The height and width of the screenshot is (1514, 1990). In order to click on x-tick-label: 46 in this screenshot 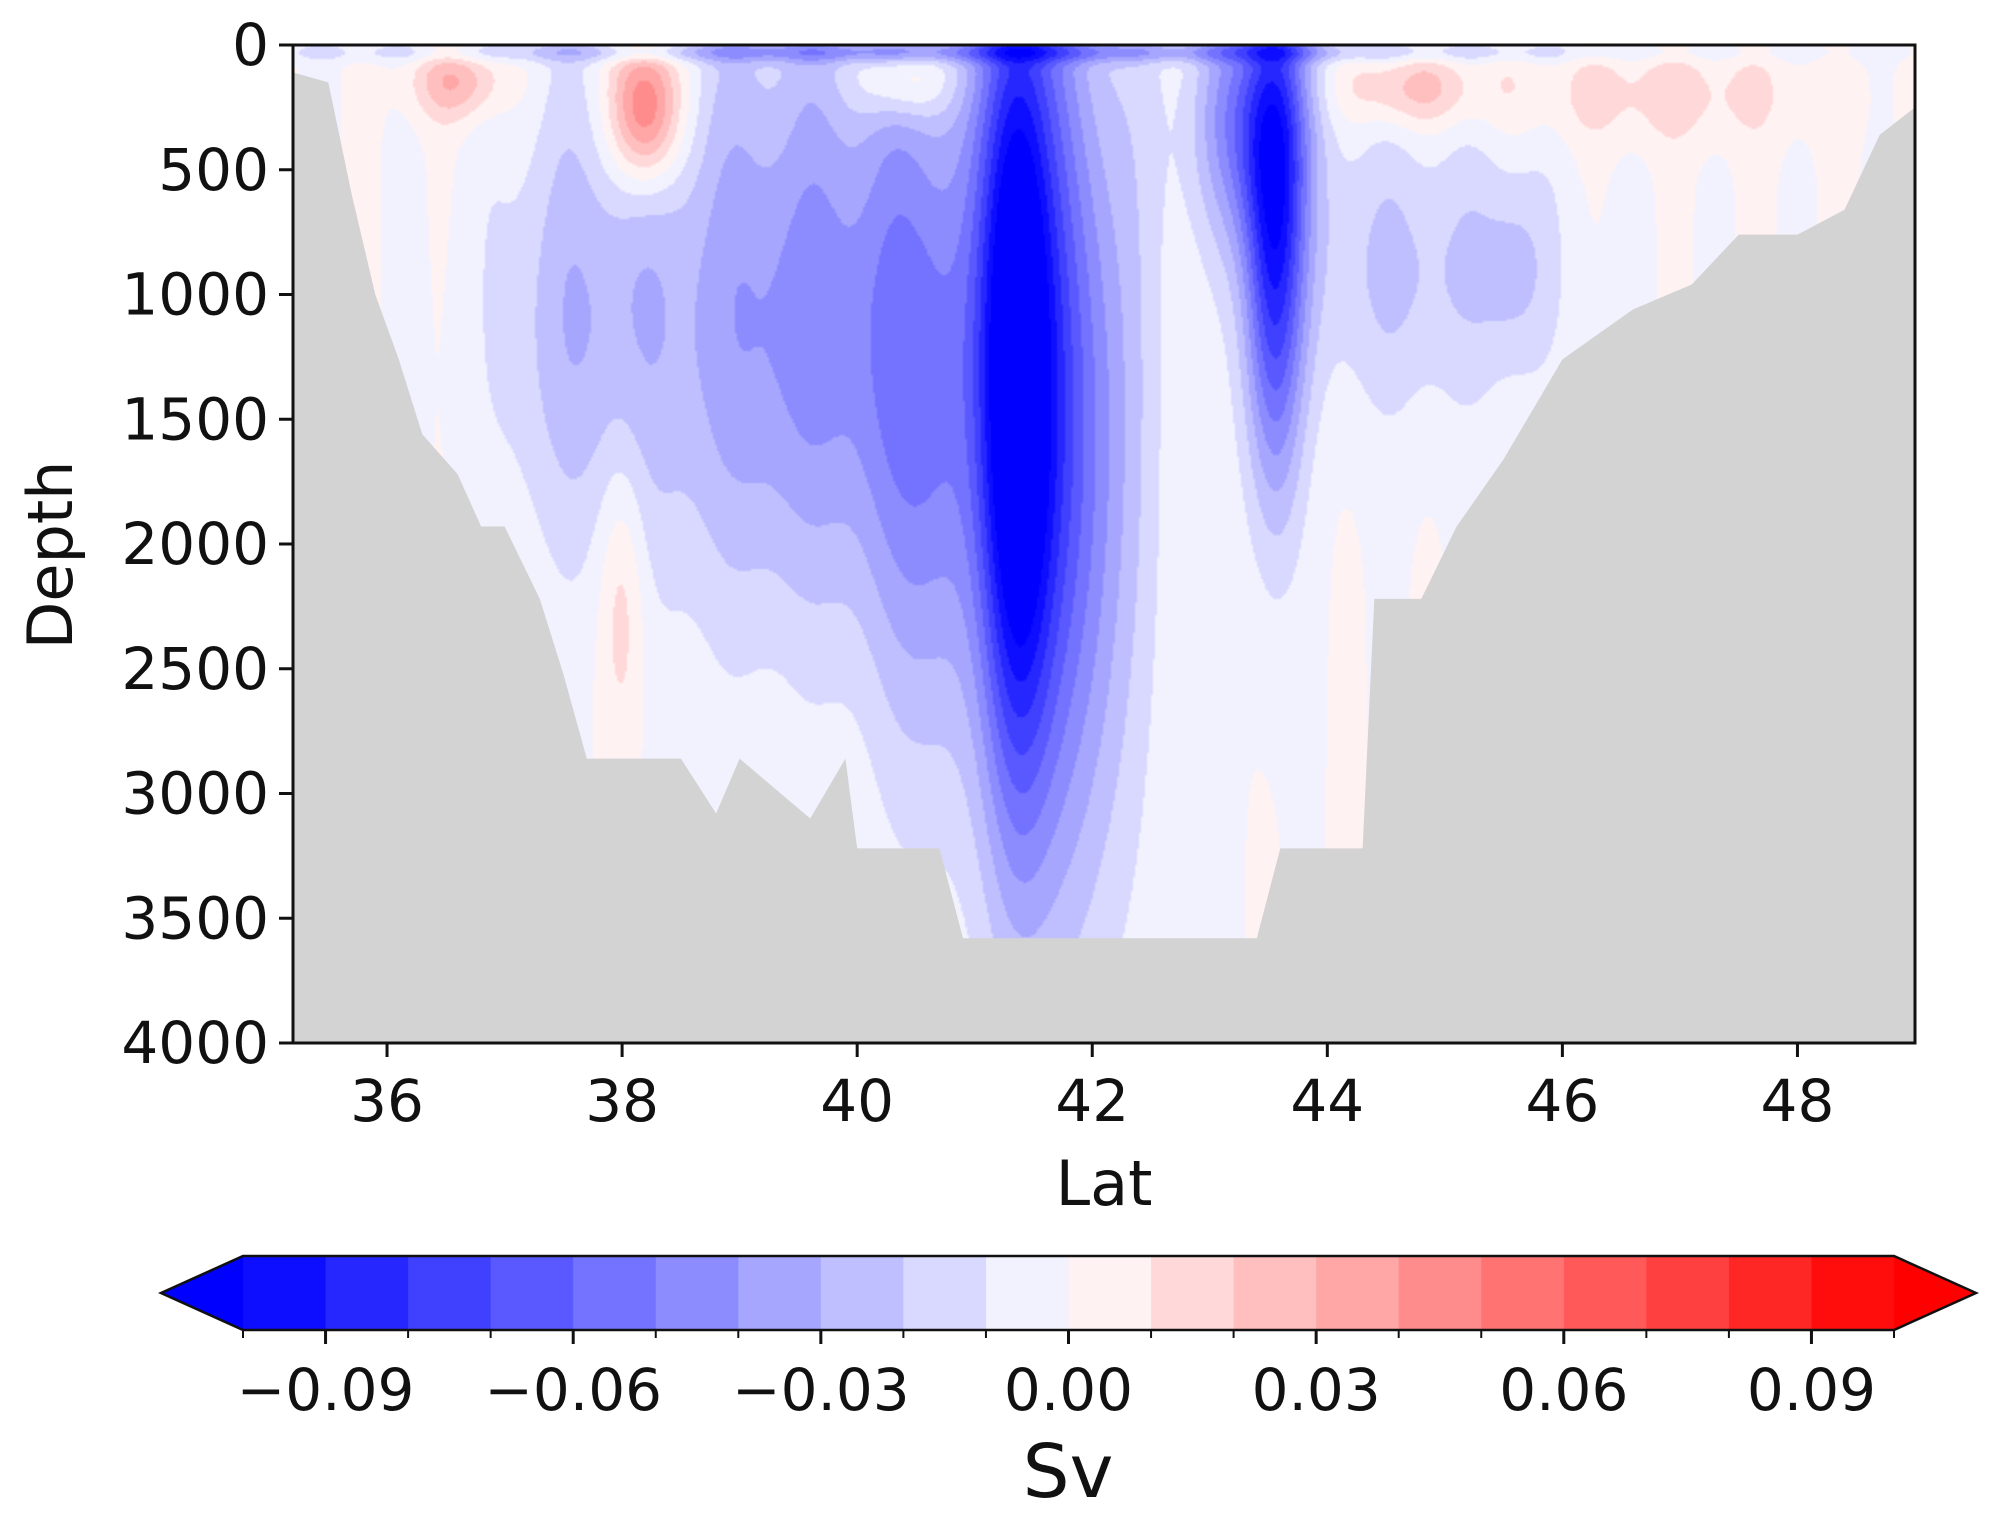, I will do `click(1562, 1101)`.